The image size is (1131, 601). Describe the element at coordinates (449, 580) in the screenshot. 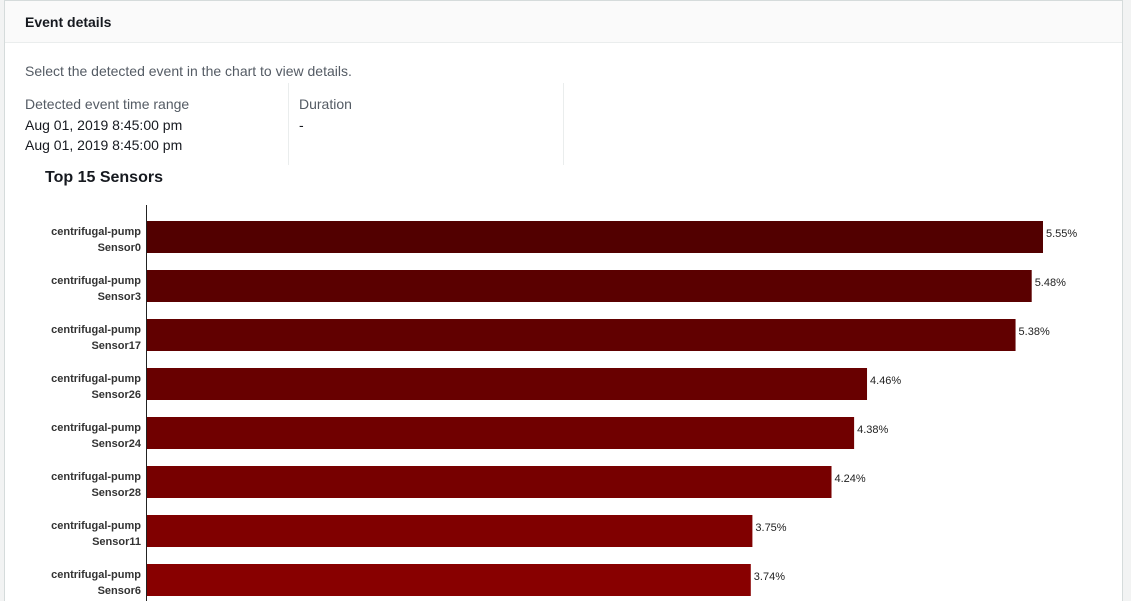

I see `bar-sensor6` at that location.